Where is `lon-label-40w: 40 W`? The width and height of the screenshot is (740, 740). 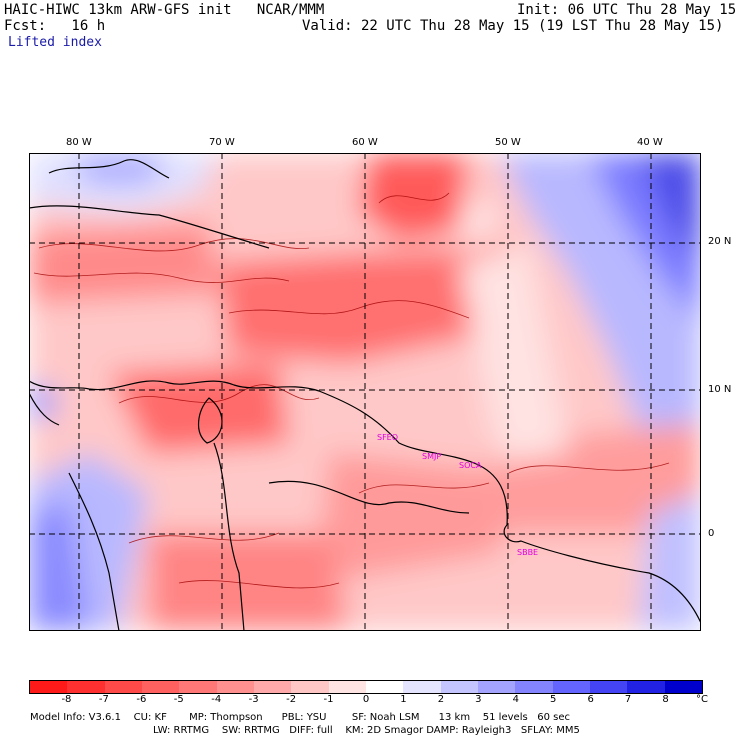
lon-label-40w: 40 W is located at coordinates (650, 142).